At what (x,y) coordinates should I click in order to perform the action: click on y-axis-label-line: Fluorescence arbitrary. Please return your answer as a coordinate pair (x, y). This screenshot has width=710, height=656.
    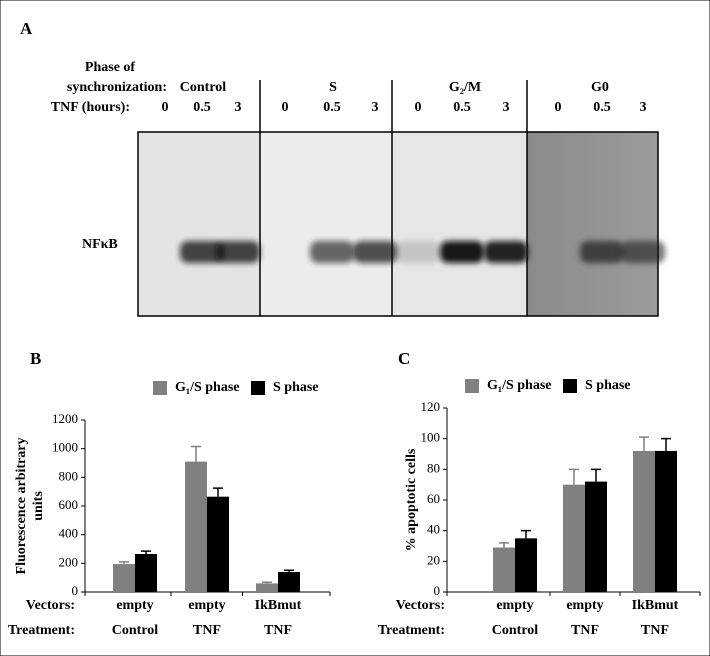
    Looking at the image, I should click on (21, 506).